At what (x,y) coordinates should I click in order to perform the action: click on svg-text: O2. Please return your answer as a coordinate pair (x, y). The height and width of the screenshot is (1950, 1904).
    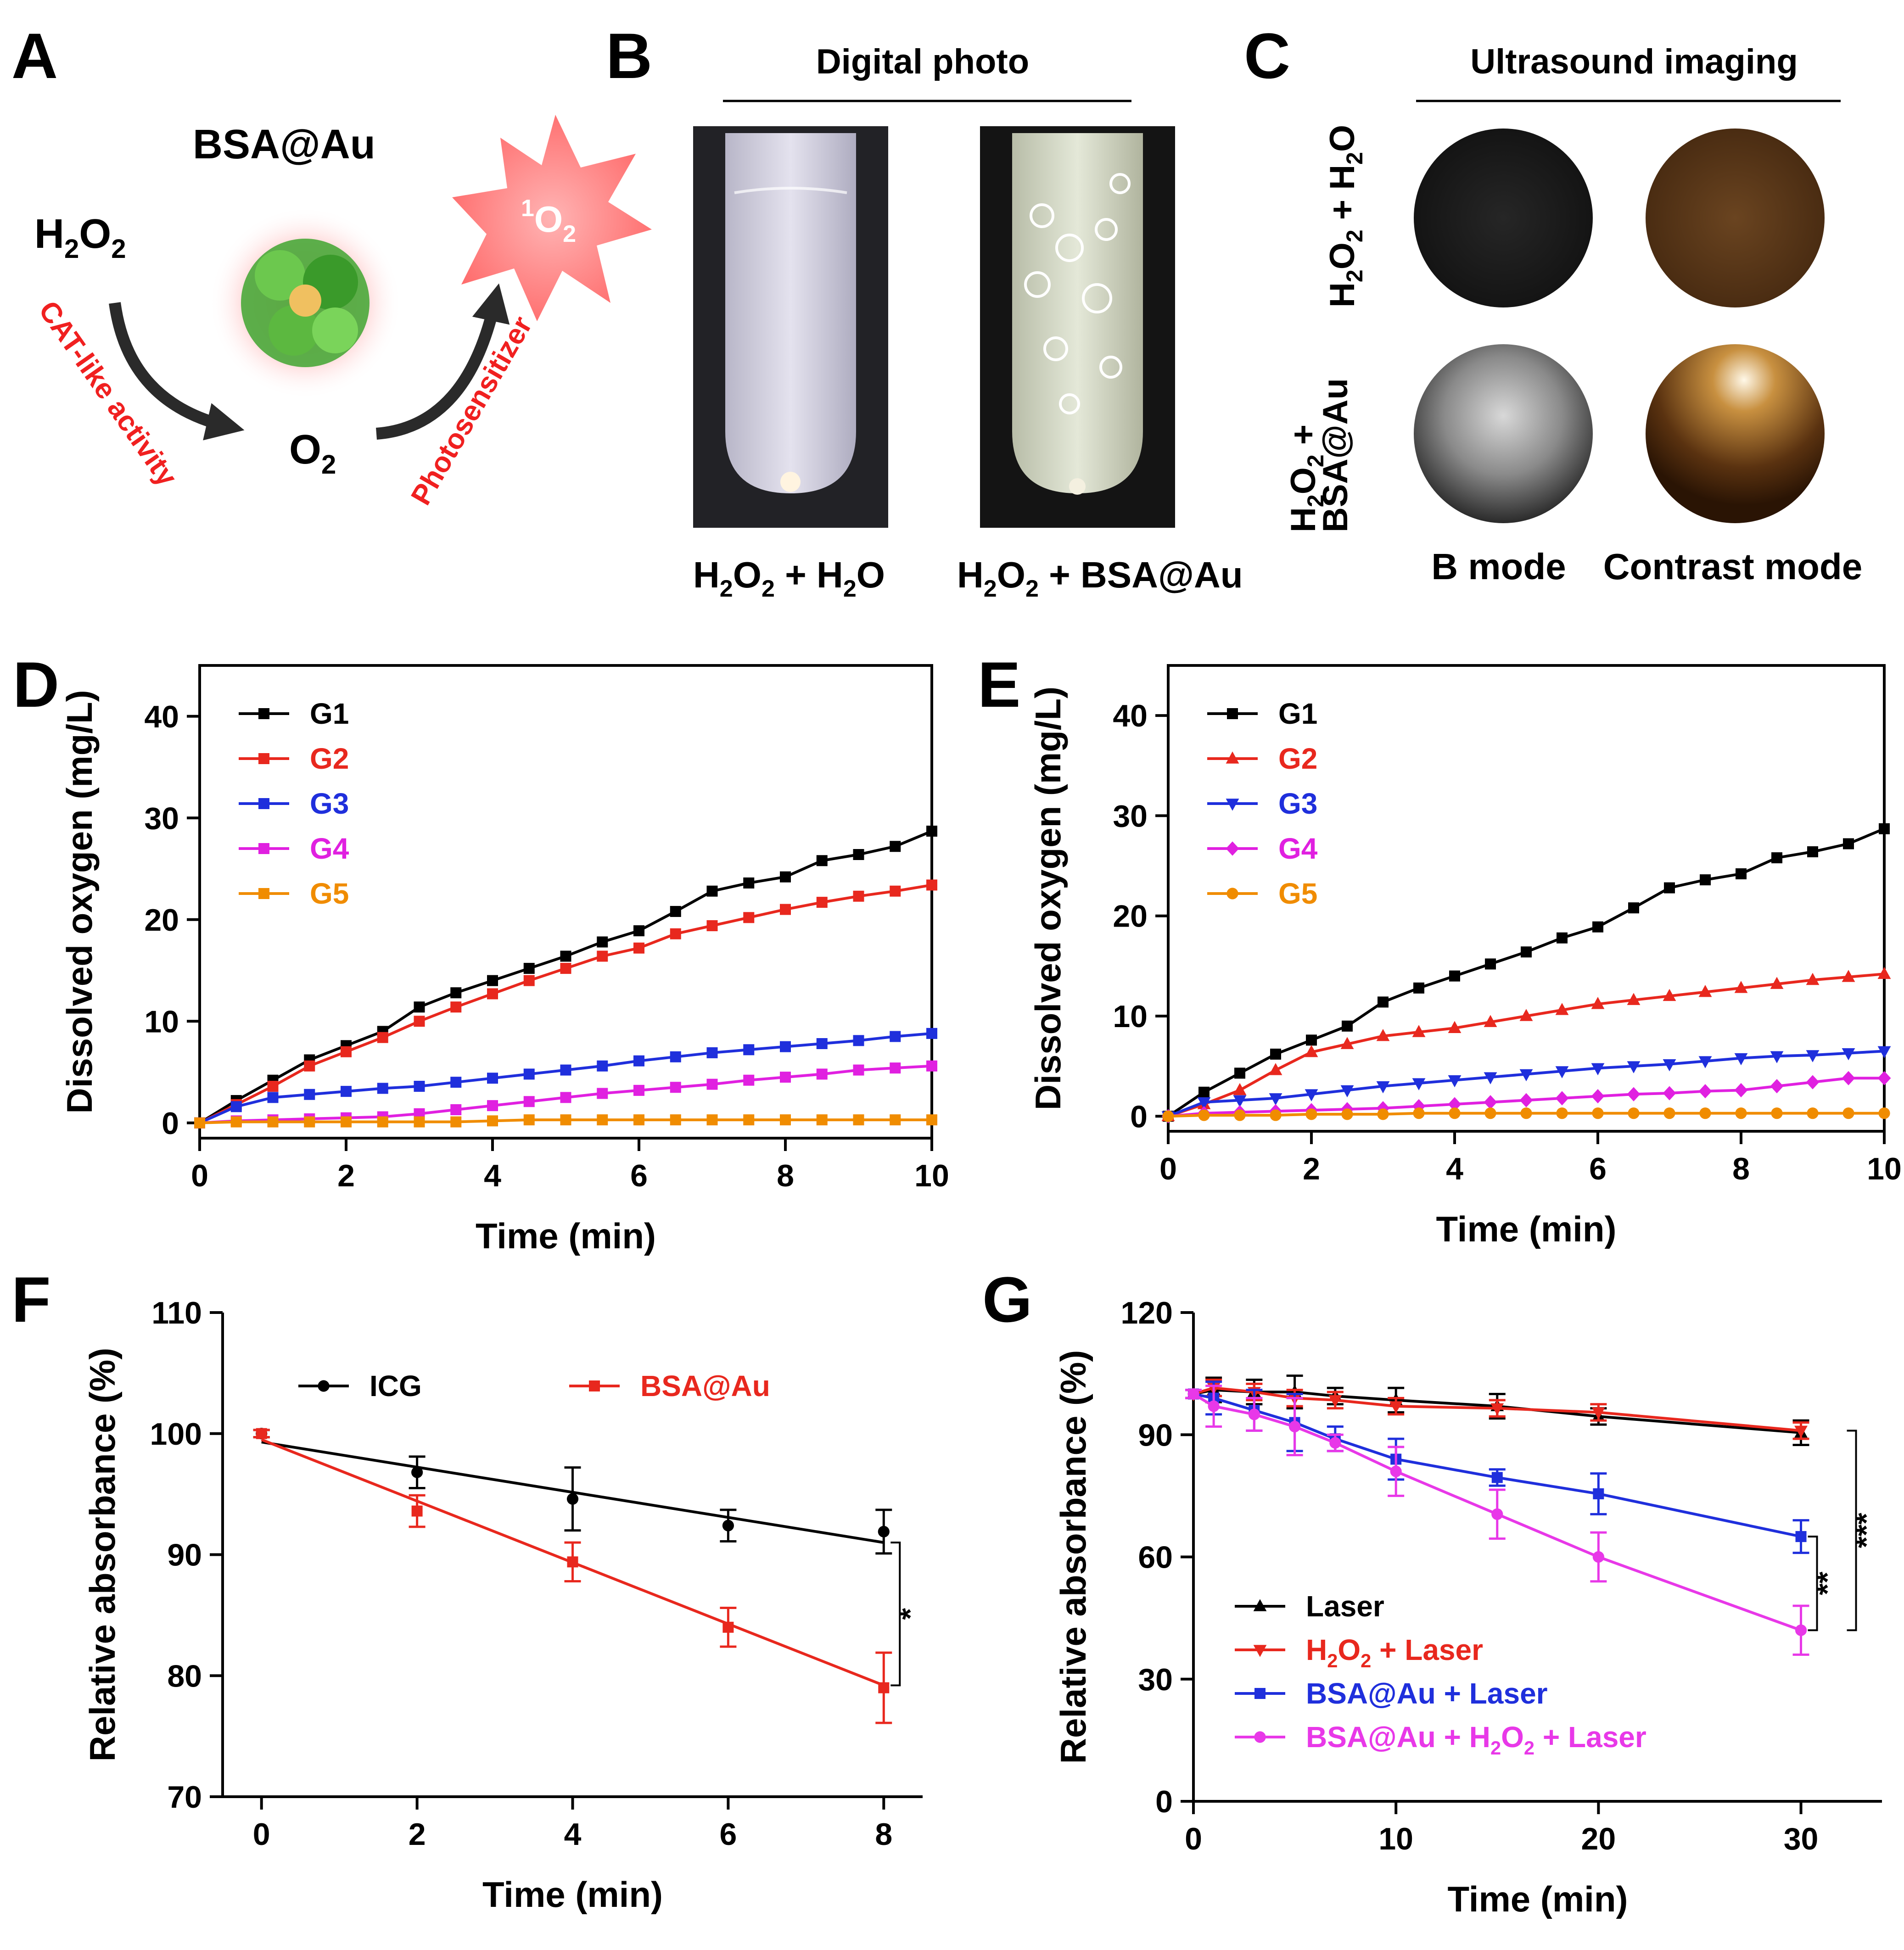
    Looking at the image, I should click on (312, 453).